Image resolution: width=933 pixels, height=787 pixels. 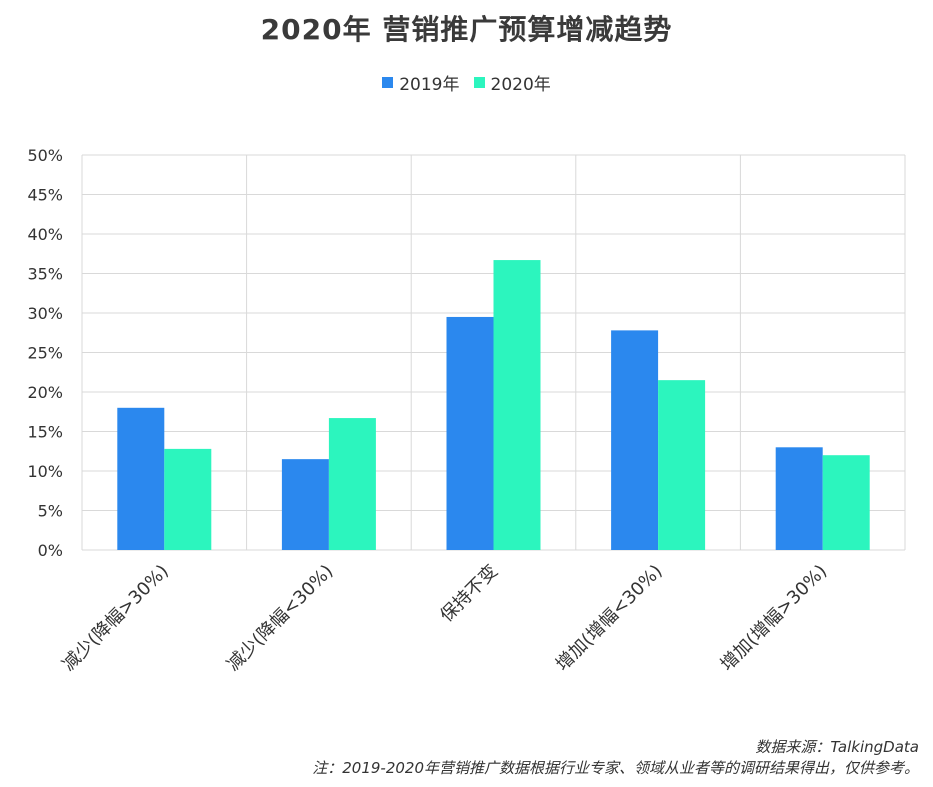 What do you see at coordinates (280, 618) in the screenshot?
I see `category-label: 减少(降幅<30%)` at bounding box center [280, 618].